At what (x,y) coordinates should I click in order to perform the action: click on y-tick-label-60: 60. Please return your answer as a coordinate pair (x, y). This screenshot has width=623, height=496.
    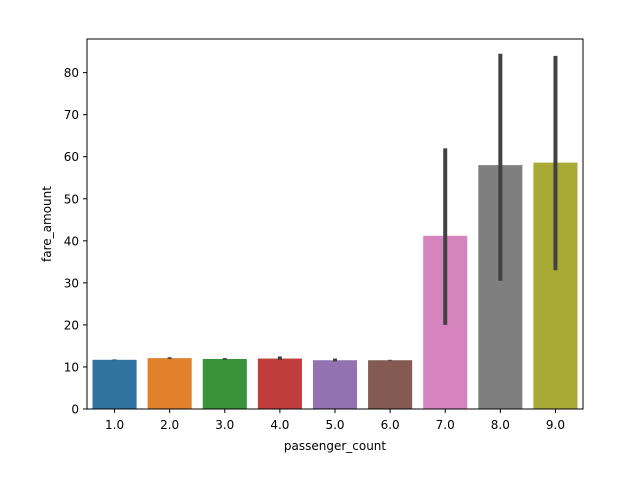
    Looking at the image, I should click on (71, 157).